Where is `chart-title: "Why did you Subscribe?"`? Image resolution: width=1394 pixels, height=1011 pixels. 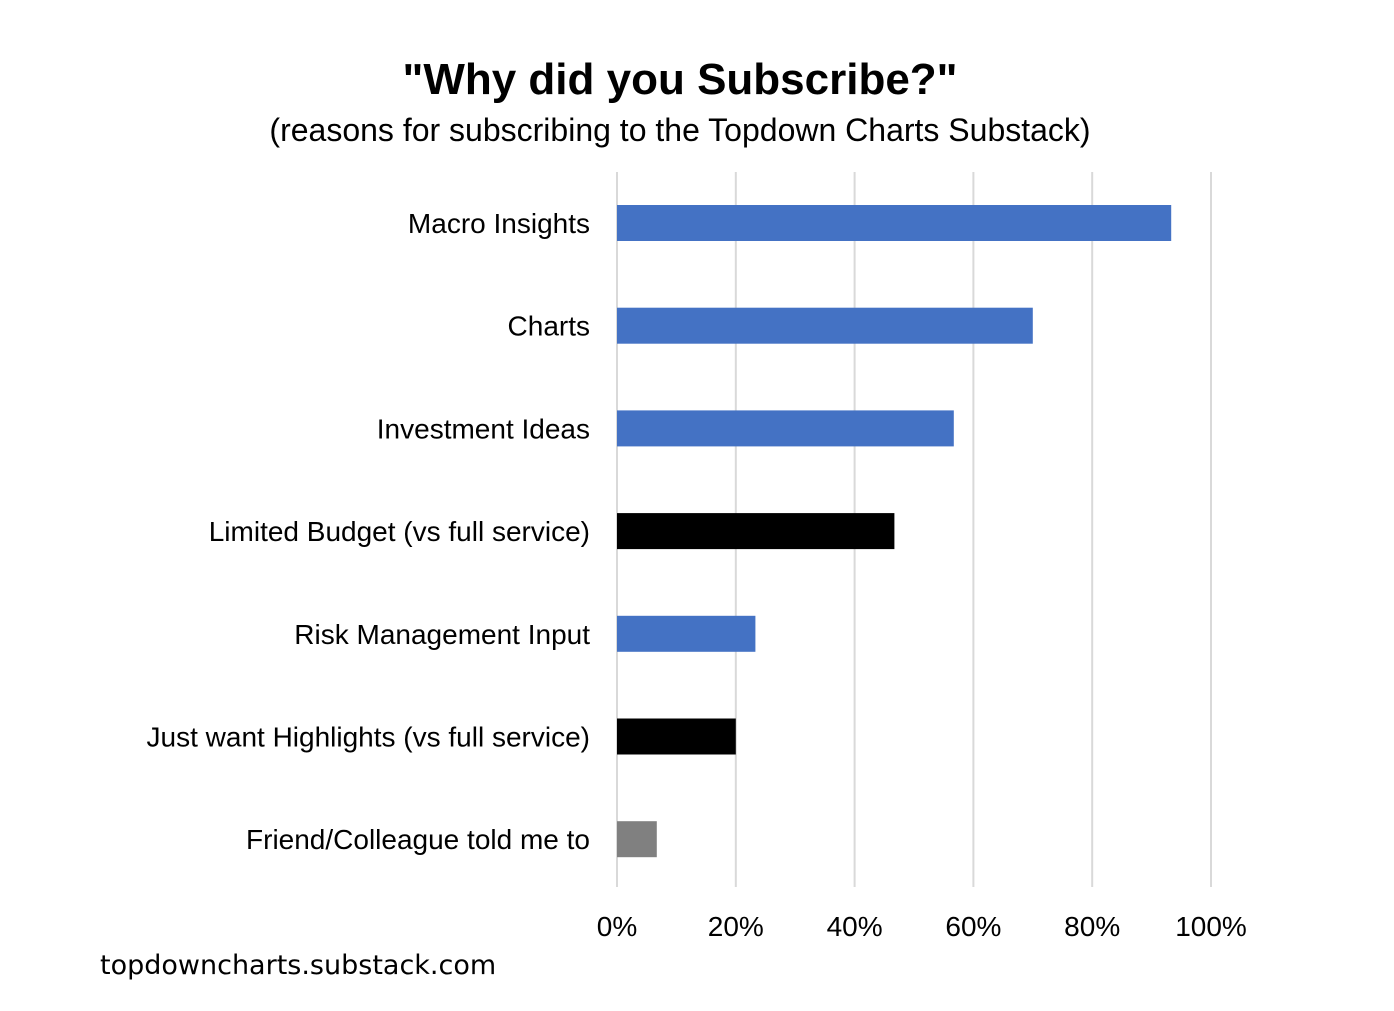 chart-title: "Why did you Subscribe?" is located at coordinates (680, 79).